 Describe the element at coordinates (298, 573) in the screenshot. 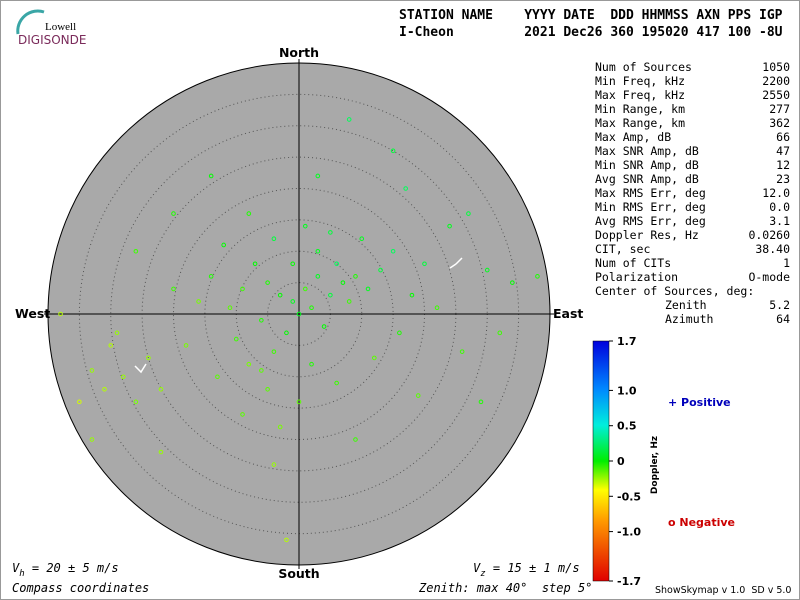

I see `compass-label: South` at that location.